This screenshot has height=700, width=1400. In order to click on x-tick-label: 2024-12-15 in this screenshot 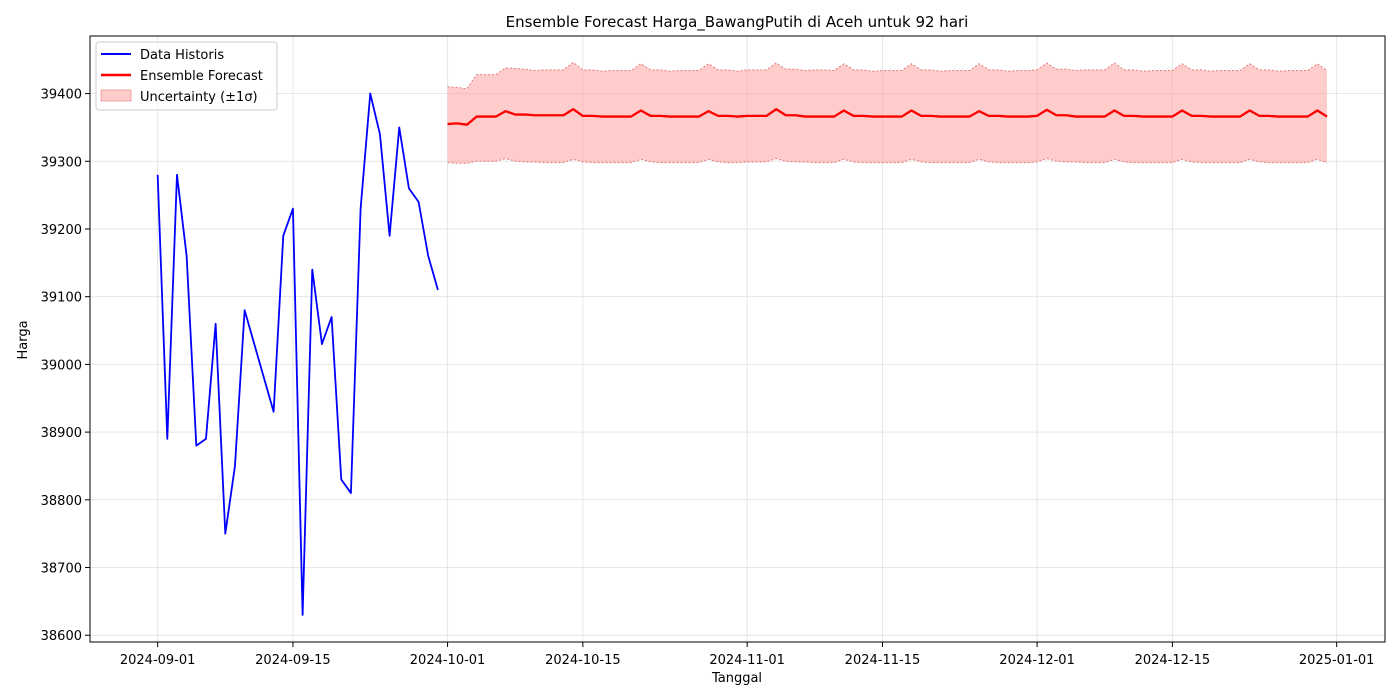, I will do `click(1173, 660)`.